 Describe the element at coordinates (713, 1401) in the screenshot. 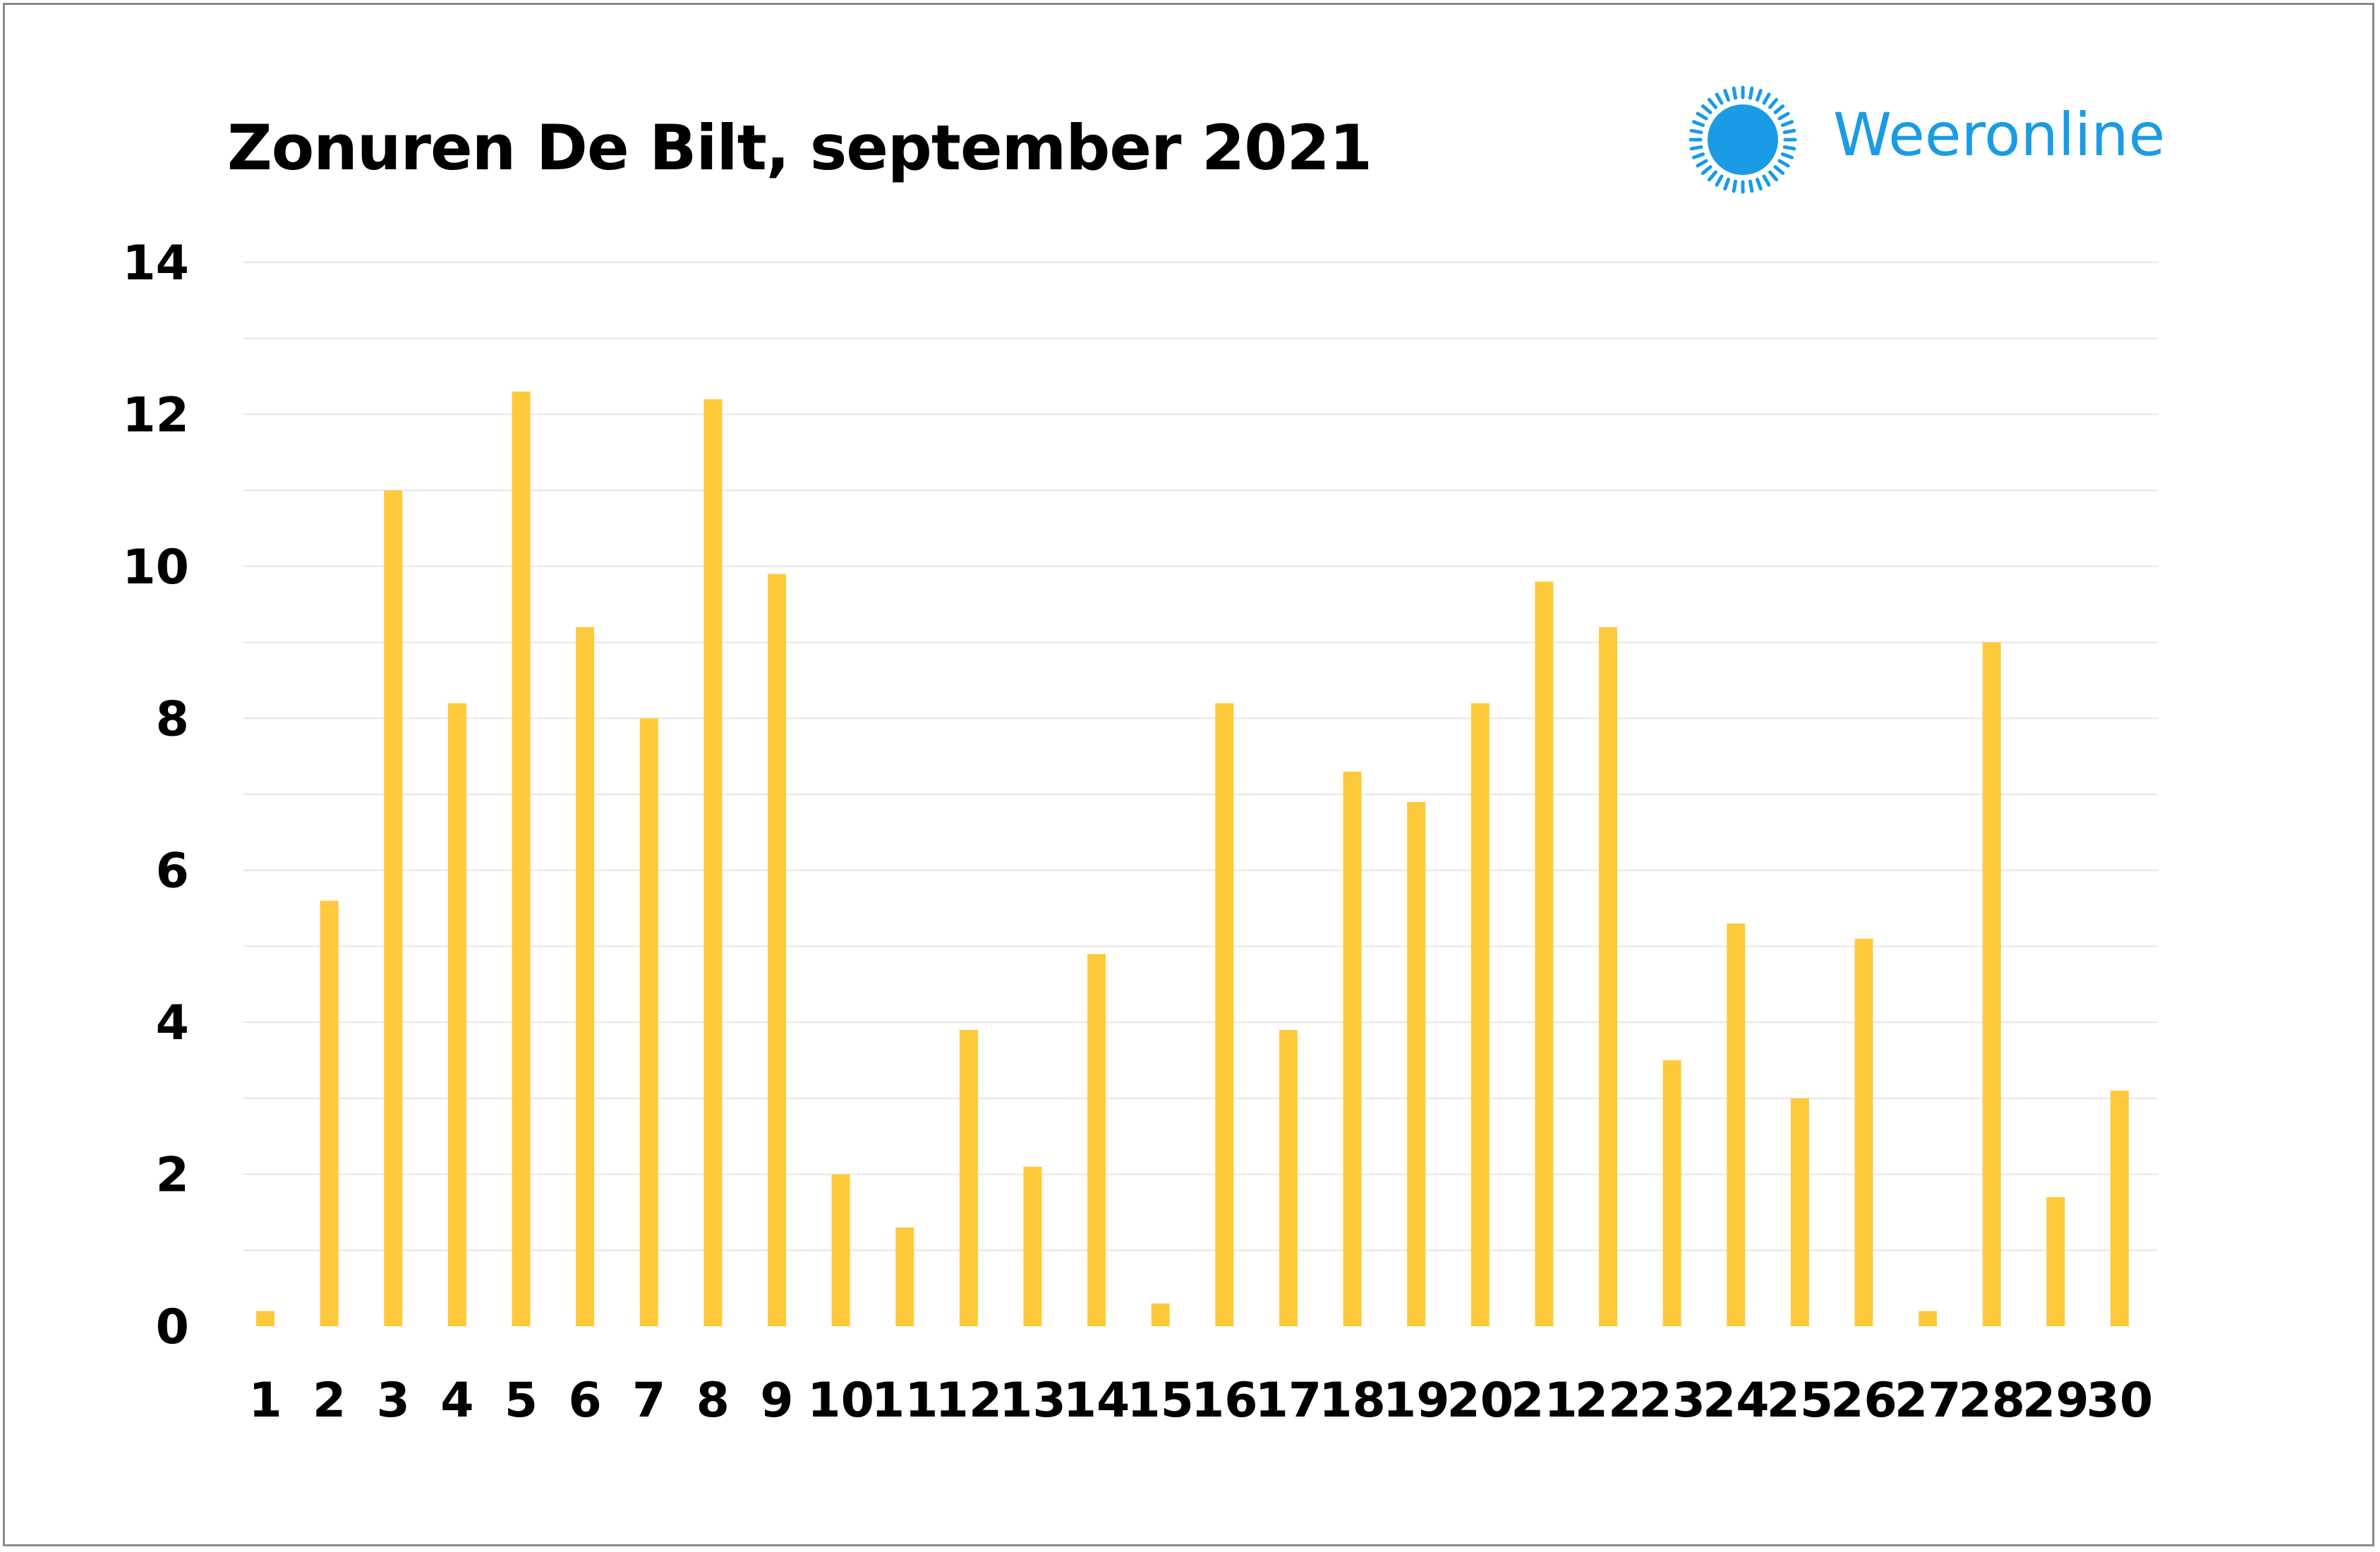

I see `x-tick-label: 8` at that location.